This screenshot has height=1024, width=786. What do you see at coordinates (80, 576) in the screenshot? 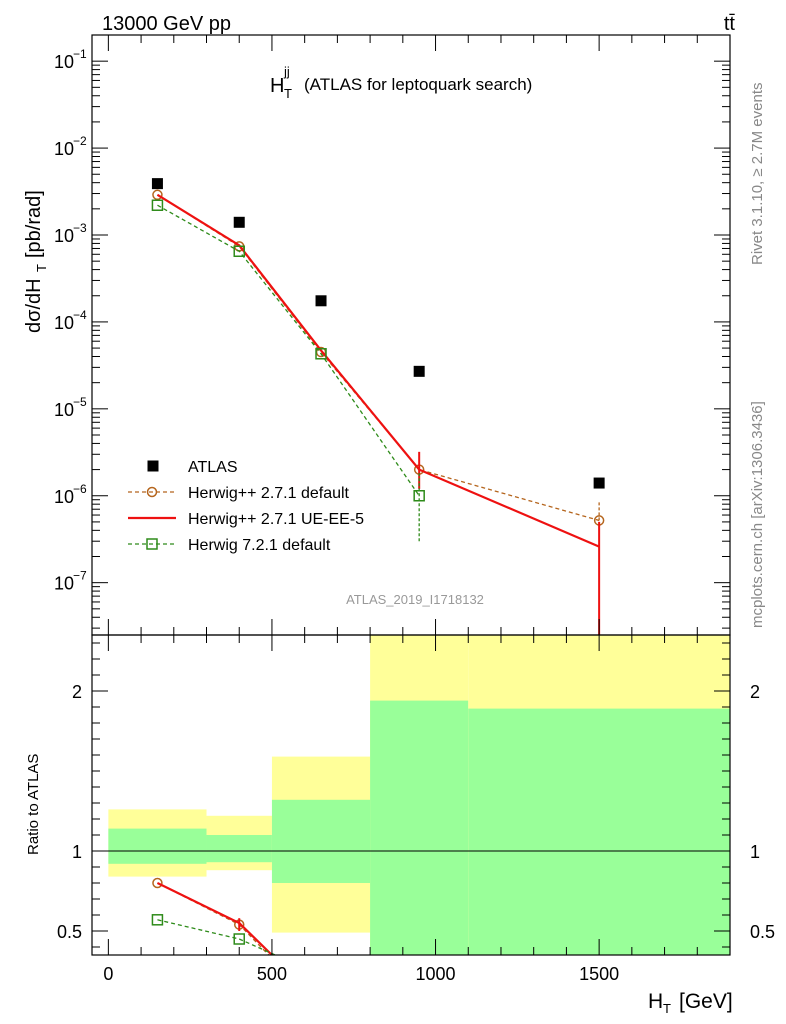
I see `main-ytick-label-exp: −7` at bounding box center [80, 576].